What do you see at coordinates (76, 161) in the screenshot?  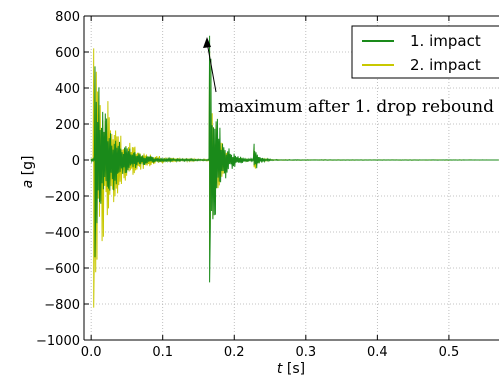 I see `y-tick-label-5: 0` at bounding box center [76, 161].